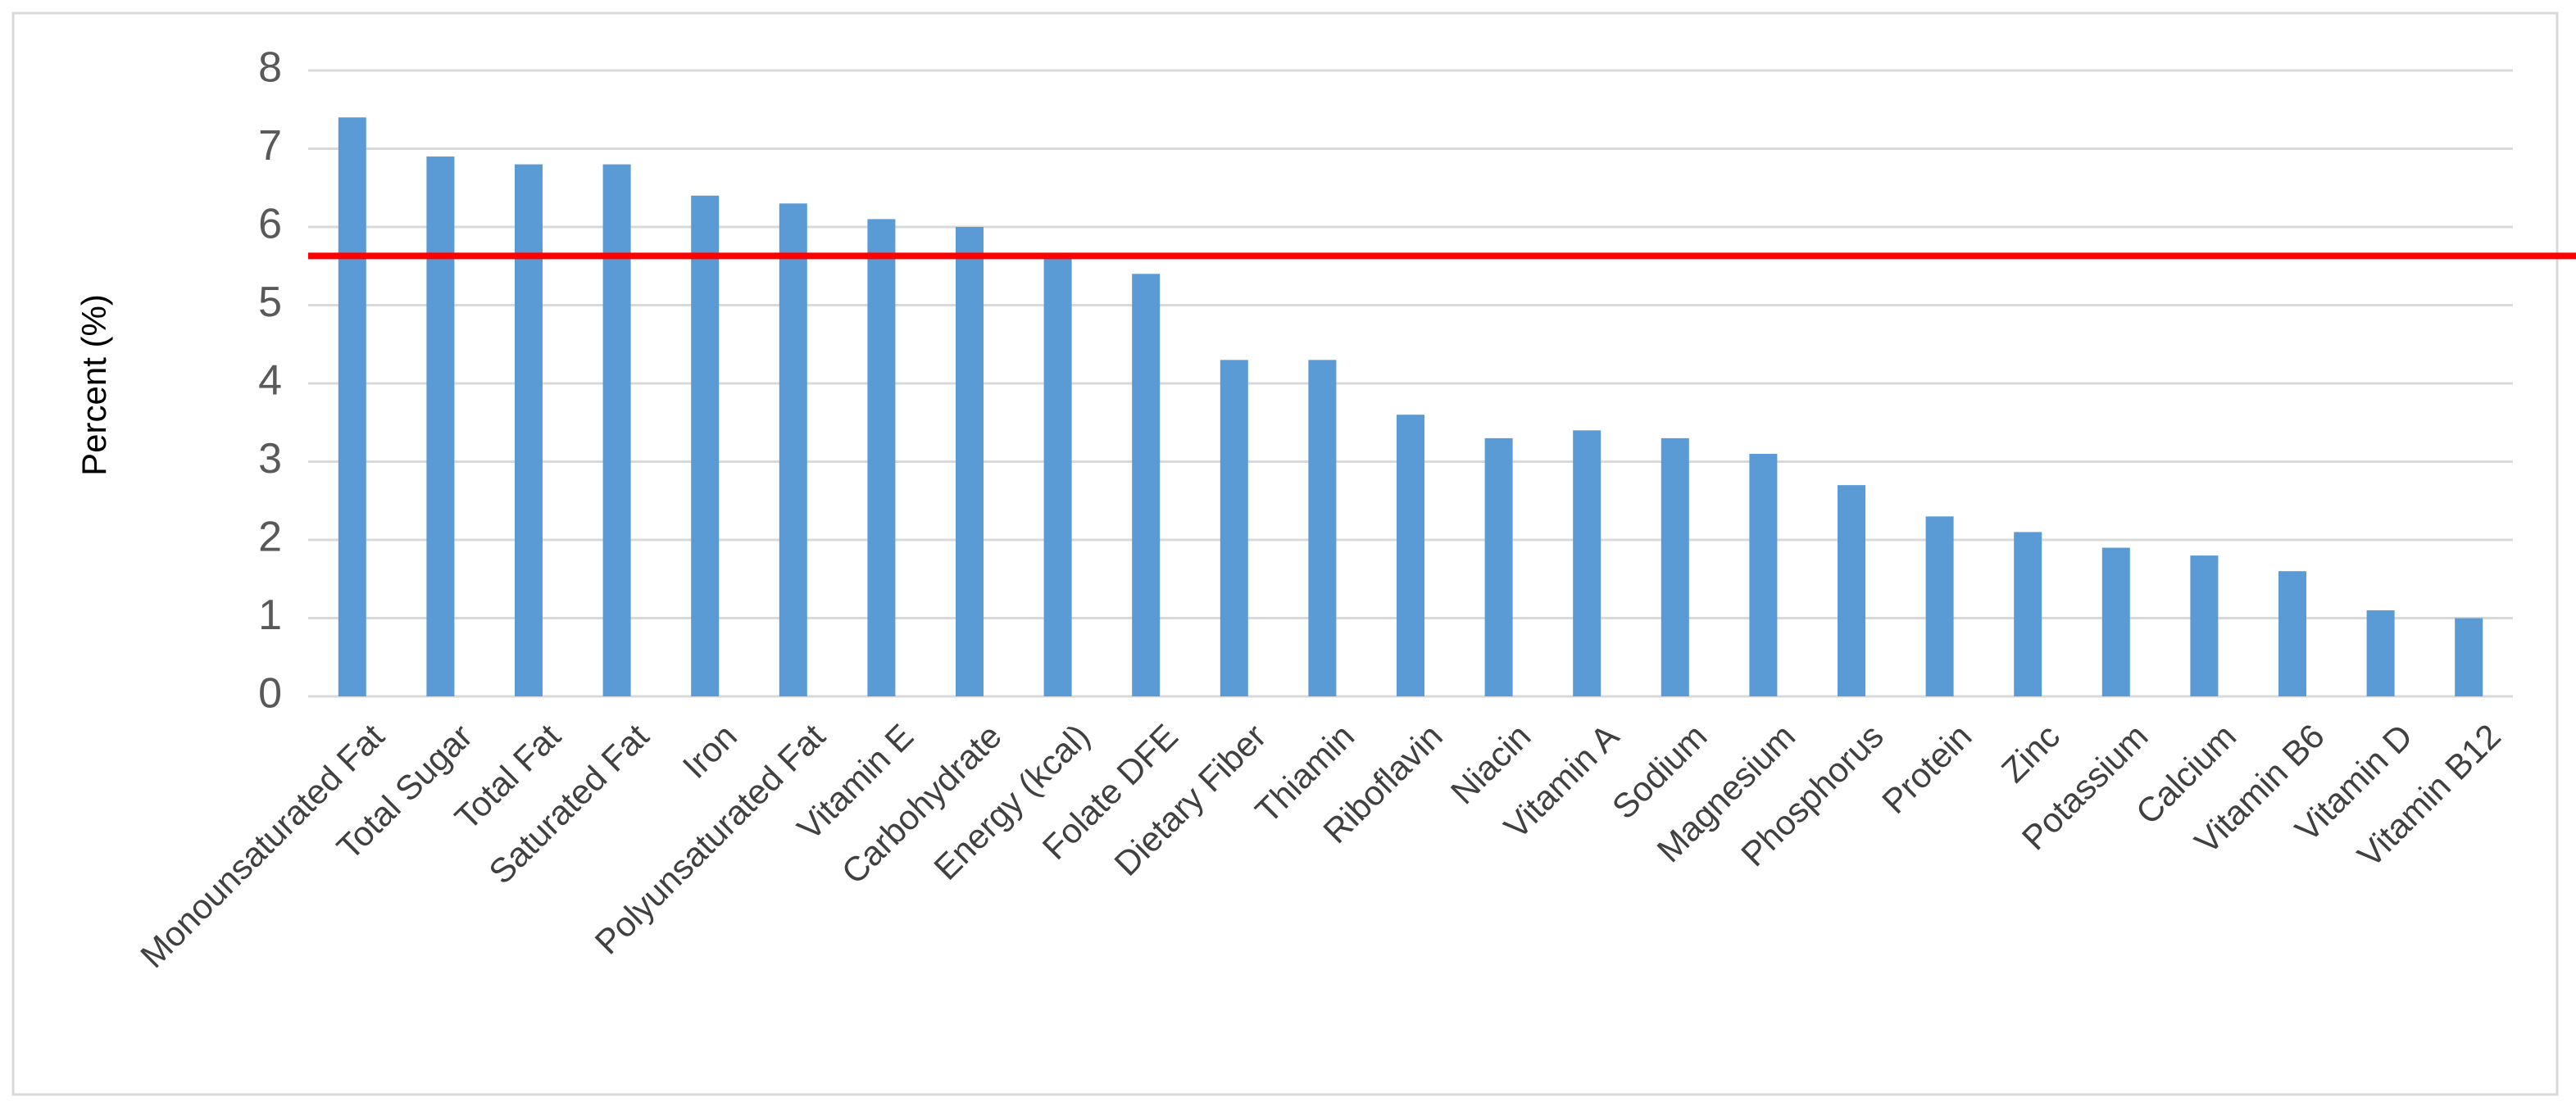  Describe the element at coordinates (270, 302) in the screenshot. I see `y-tick-label: 5` at that location.